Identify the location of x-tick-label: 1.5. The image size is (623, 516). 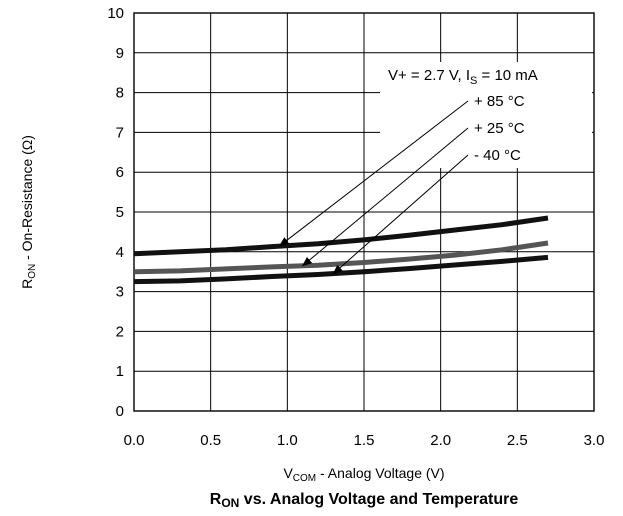
(364, 440).